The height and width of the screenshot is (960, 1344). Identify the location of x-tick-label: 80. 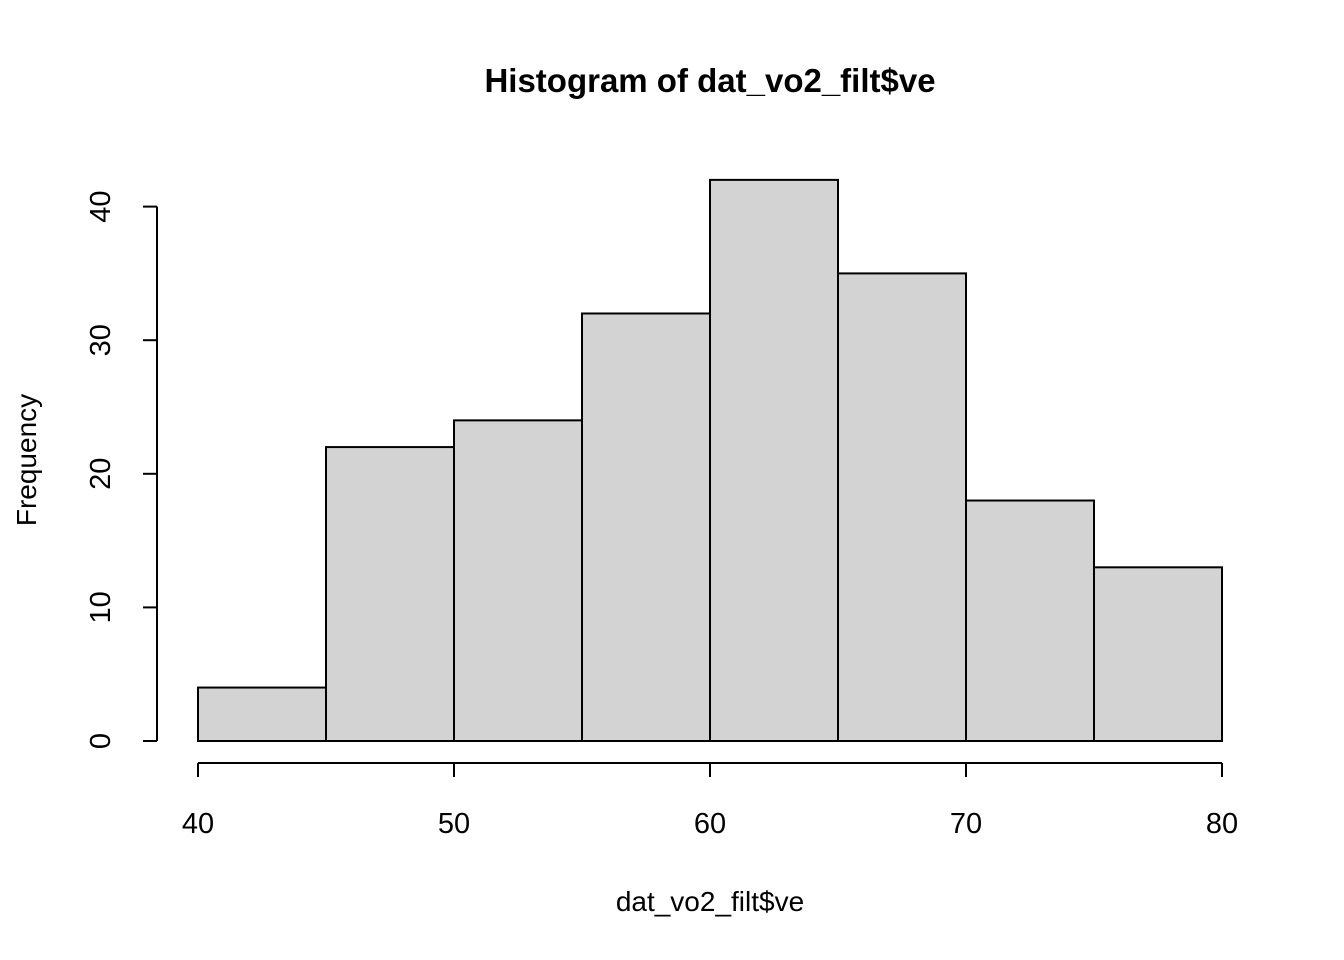
(1222, 824).